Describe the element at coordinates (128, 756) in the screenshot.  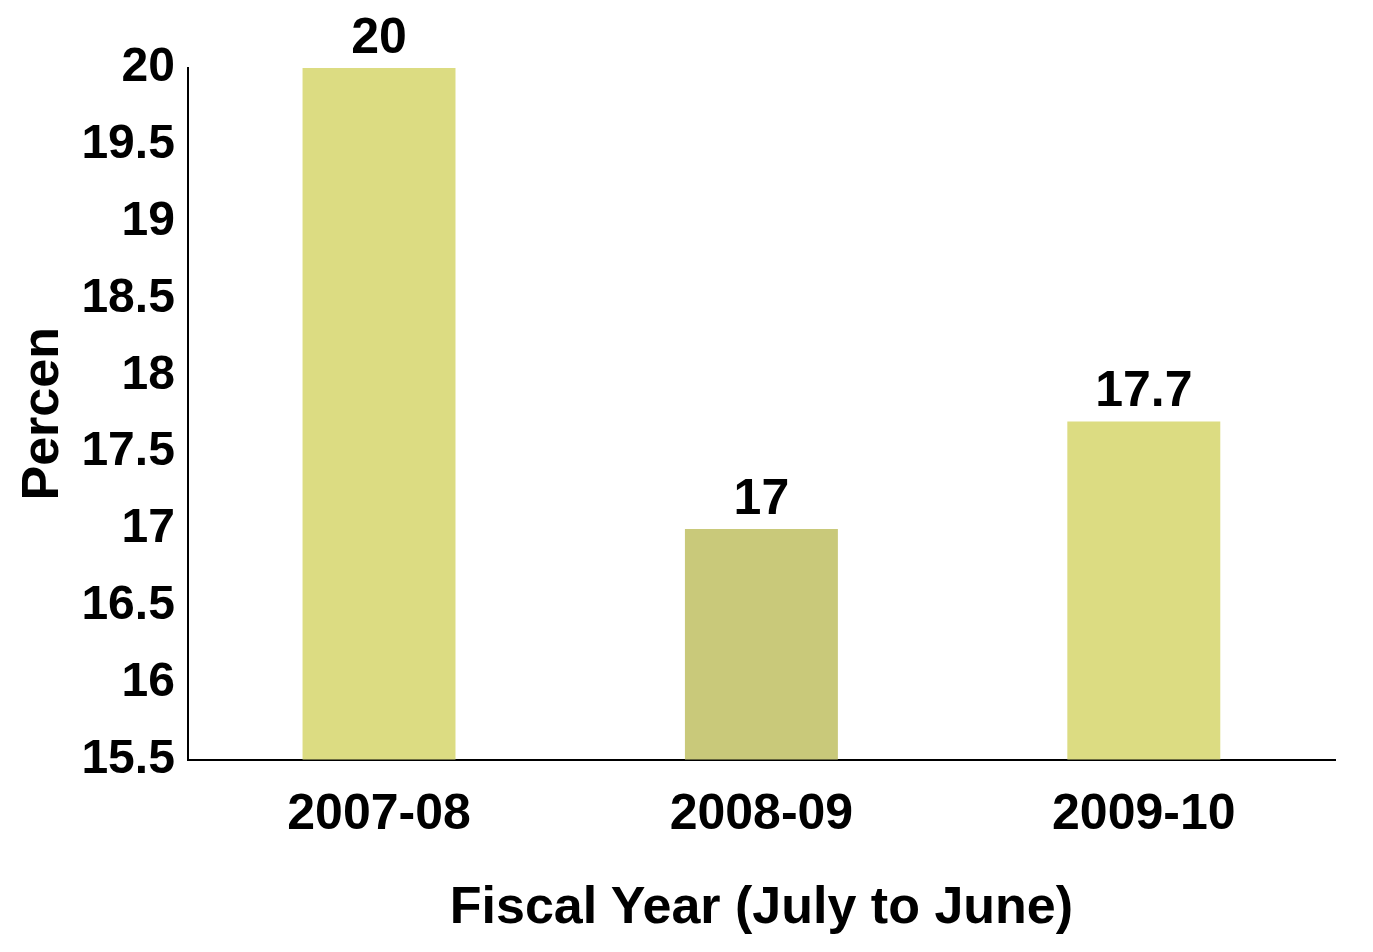
I see `y-tick-label: 15.5` at that location.